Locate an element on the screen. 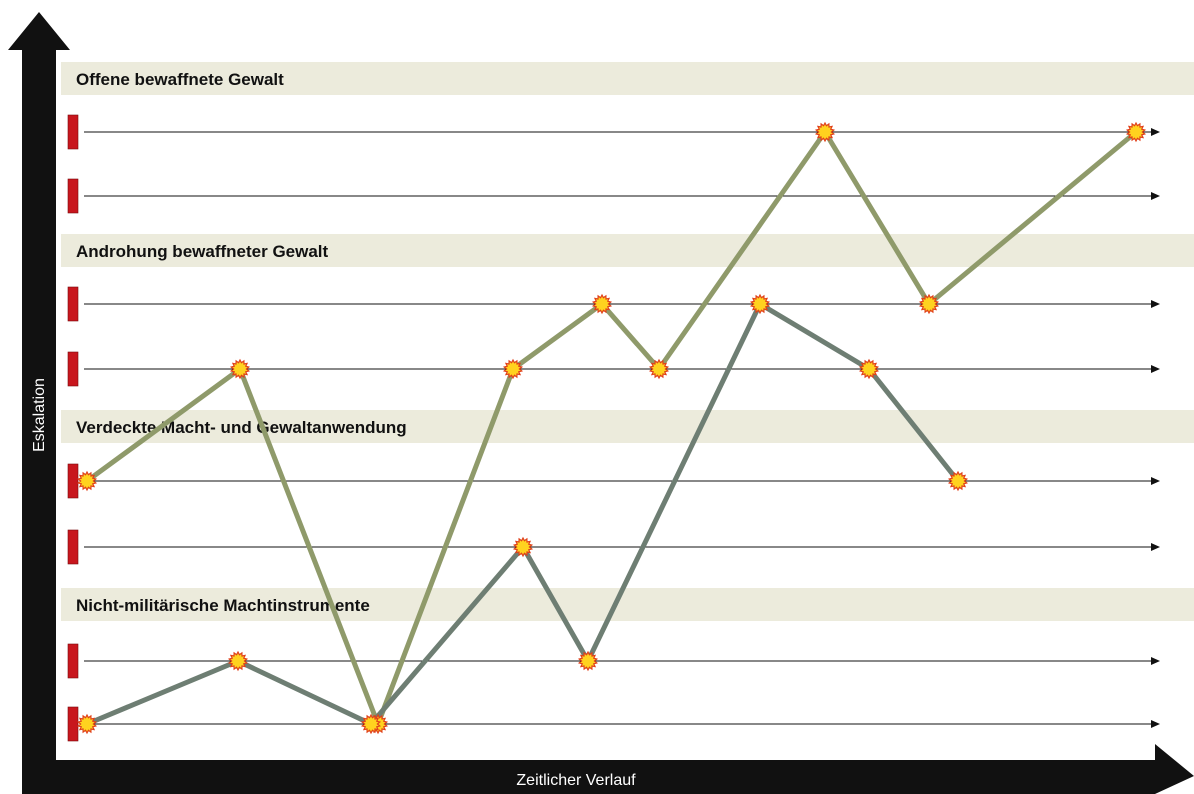 The image size is (1194, 794). band-1: Offene bewaffnete Gewalt is located at coordinates (627, 78).